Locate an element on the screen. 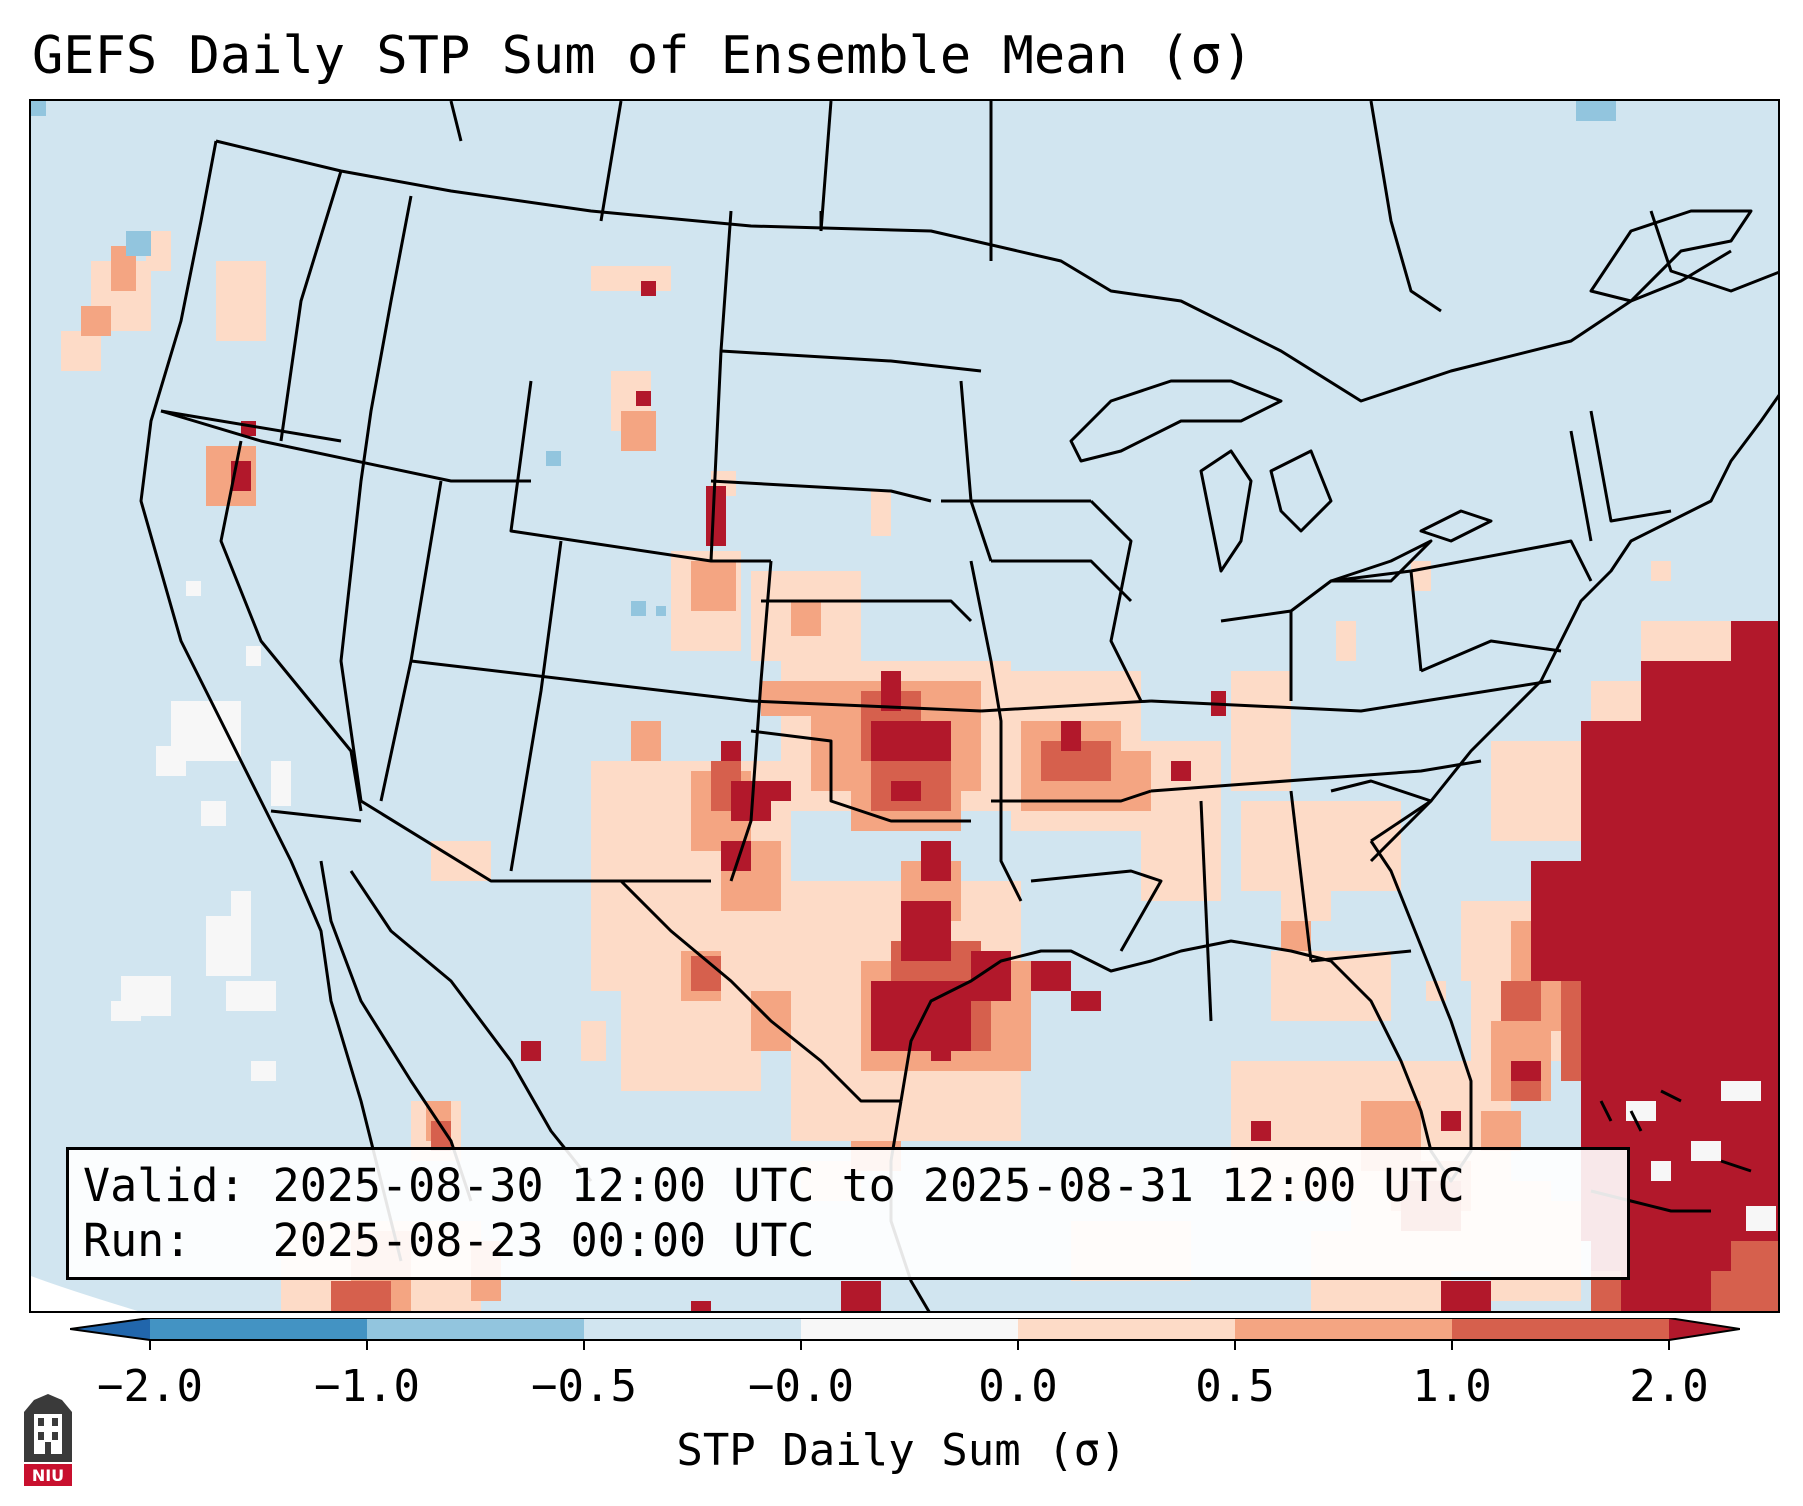 Image resolution: width=1803 pixels, height=1506 pixels. valid-label: Valid: is located at coordinates (164, 1185).